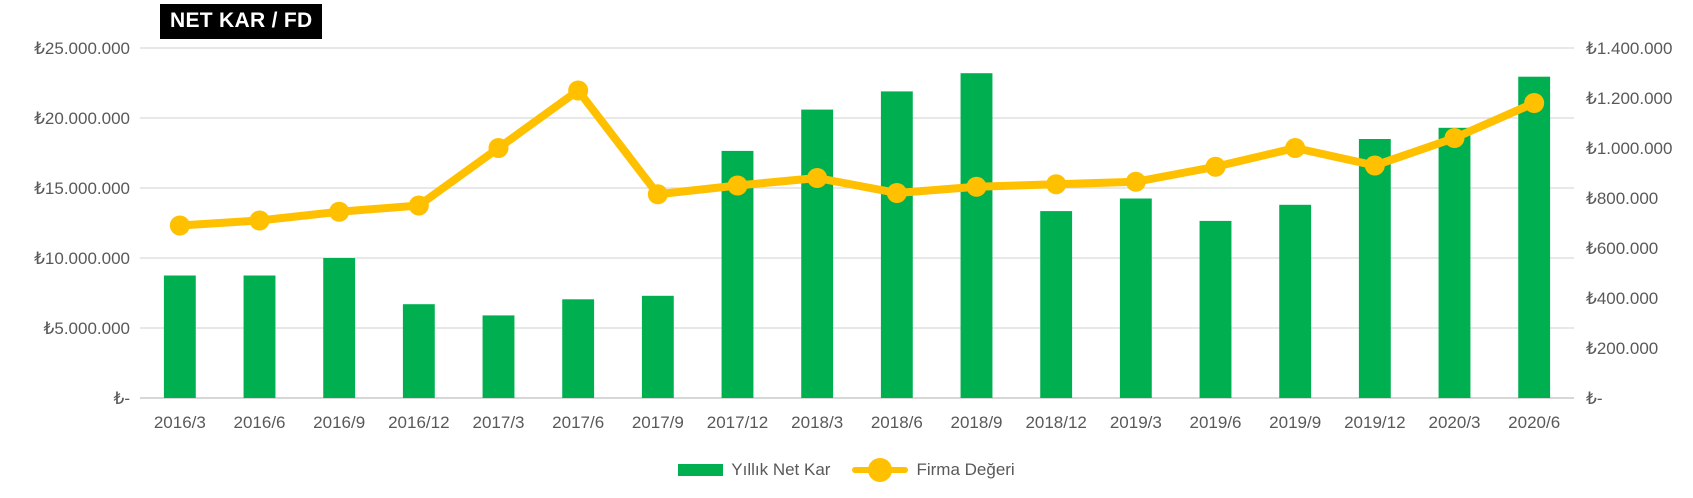 The image size is (1693, 498). Describe the element at coordinates (1622, 298) in the screenshot. I see `right-axis-tick-label: ₺400.000` at that location.